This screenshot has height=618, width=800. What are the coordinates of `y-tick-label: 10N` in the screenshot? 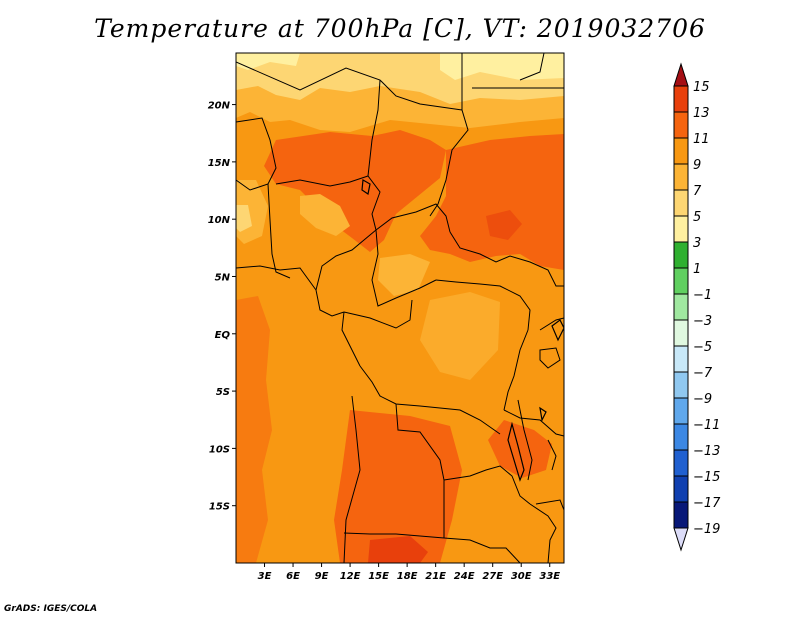 It's located at (219, 220).